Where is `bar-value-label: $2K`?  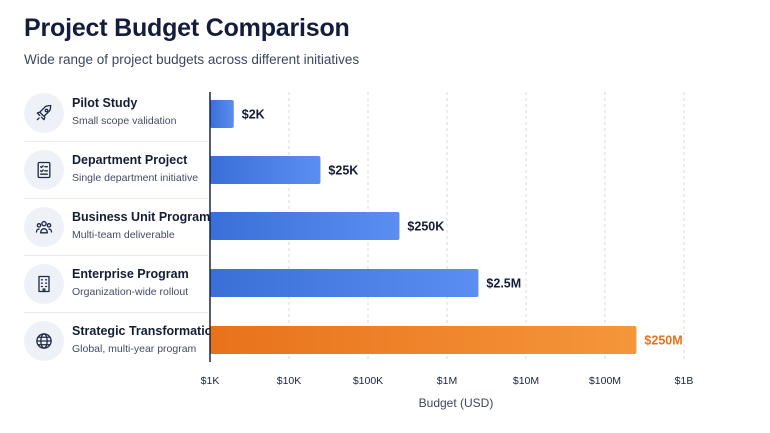 bar-value-label: $2K is located at coordinates (253, 115).